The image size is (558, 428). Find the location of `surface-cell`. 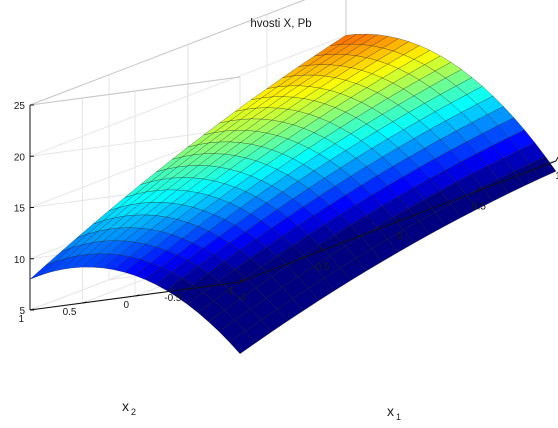

surface-cell is located at coordinates (543, 167).